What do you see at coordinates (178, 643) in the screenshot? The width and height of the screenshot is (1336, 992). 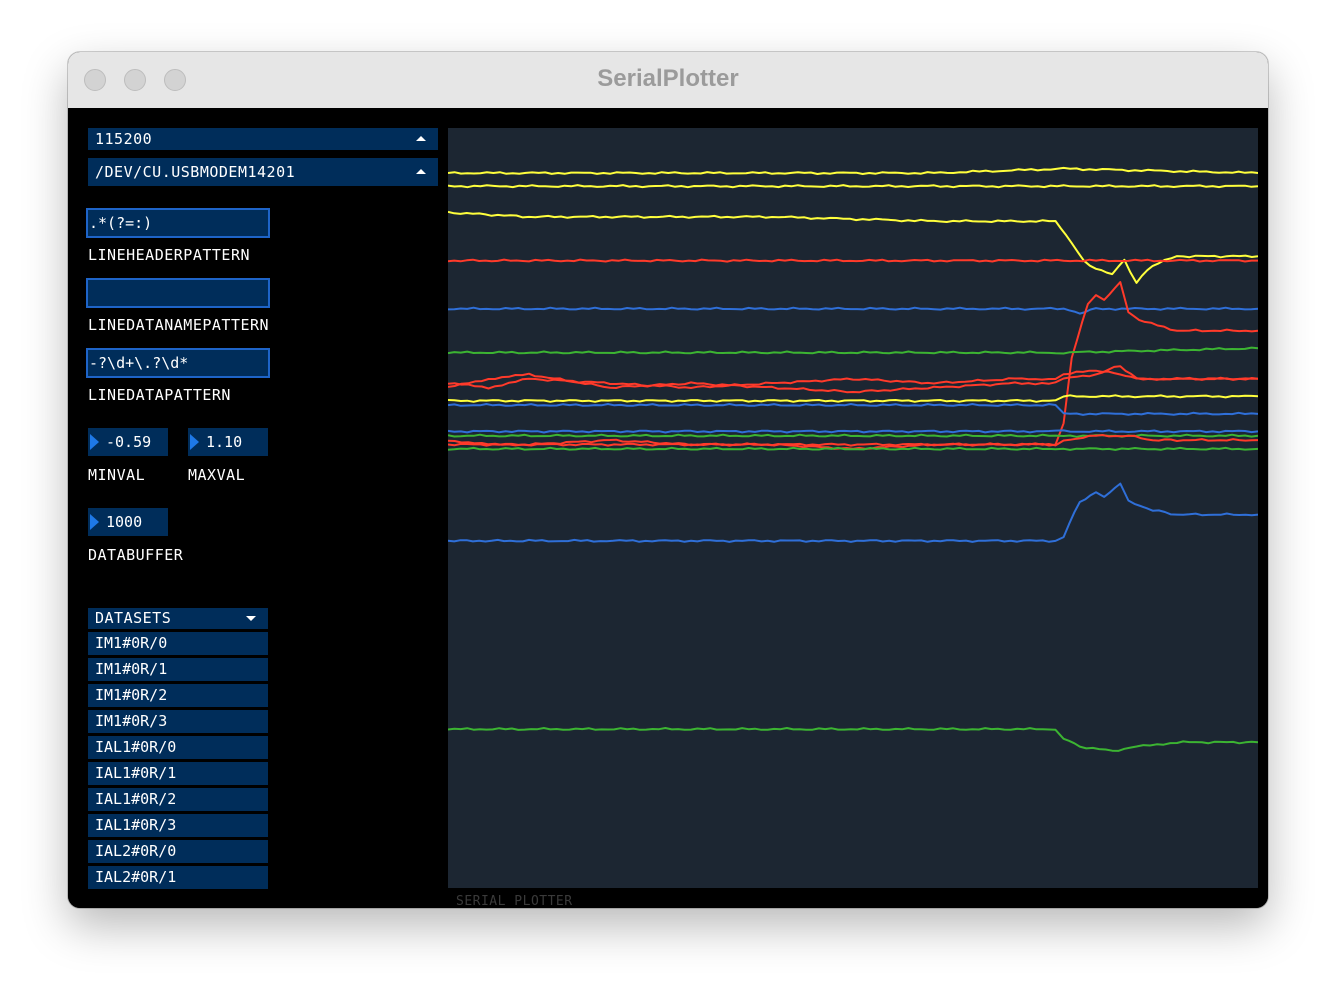 I see `dataset-item: IM1#0R/0` at bounding box center [178, 643].